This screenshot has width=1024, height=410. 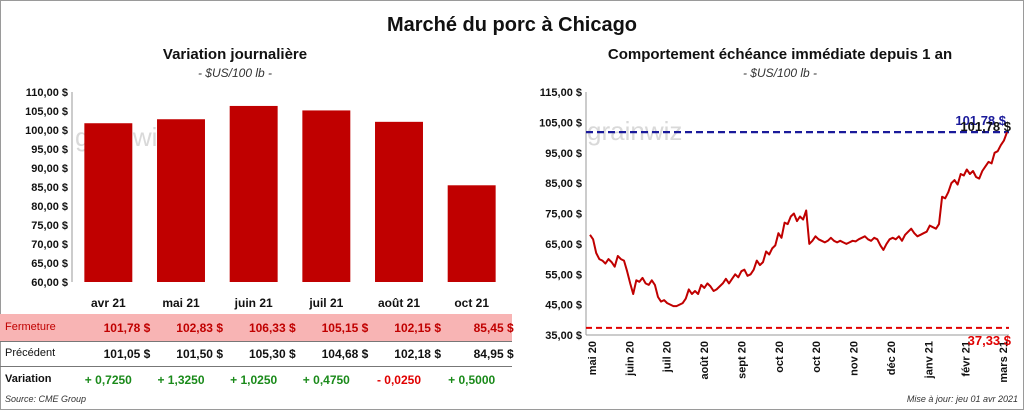 I want to click on prev-cell: 101,50 $, so click(x=199, y=354).